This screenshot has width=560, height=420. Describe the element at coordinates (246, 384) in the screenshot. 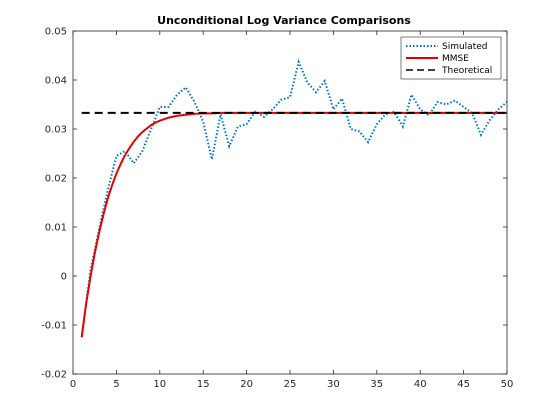

I see `x-tick-label: 20` at that location.